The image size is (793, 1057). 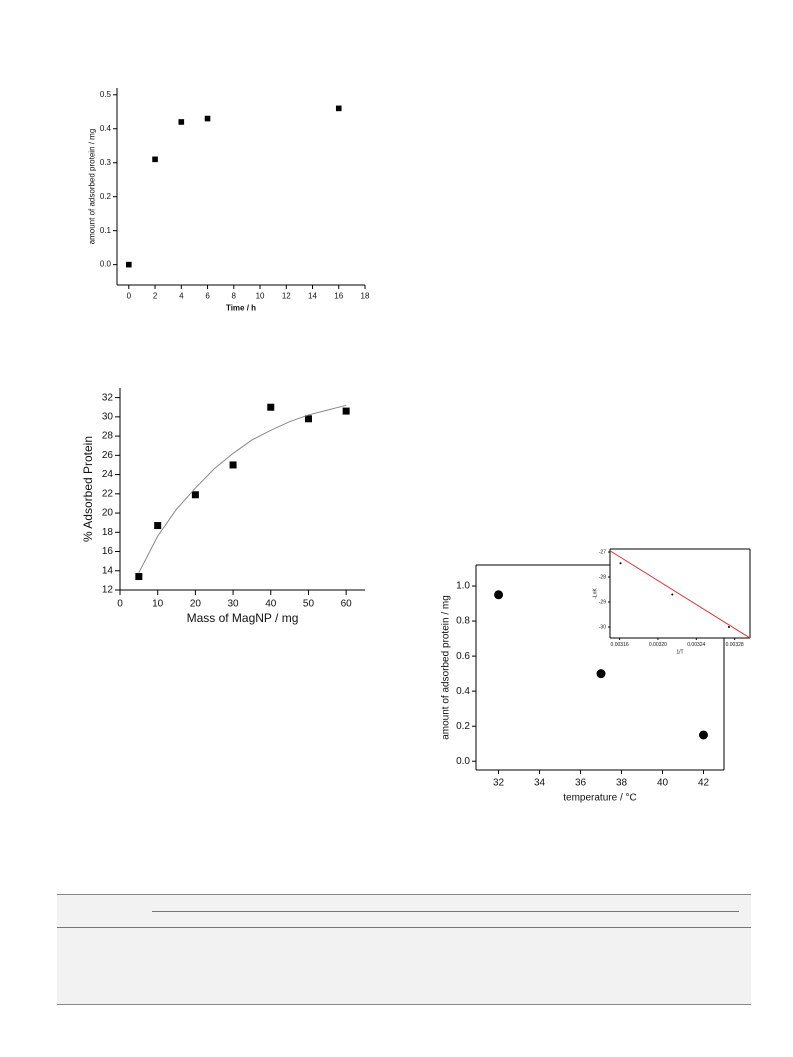 What do you see at coordinates (108, 474) in the screenshot?
I see `y-tick-label: 24` at bounding box center [108, 474].